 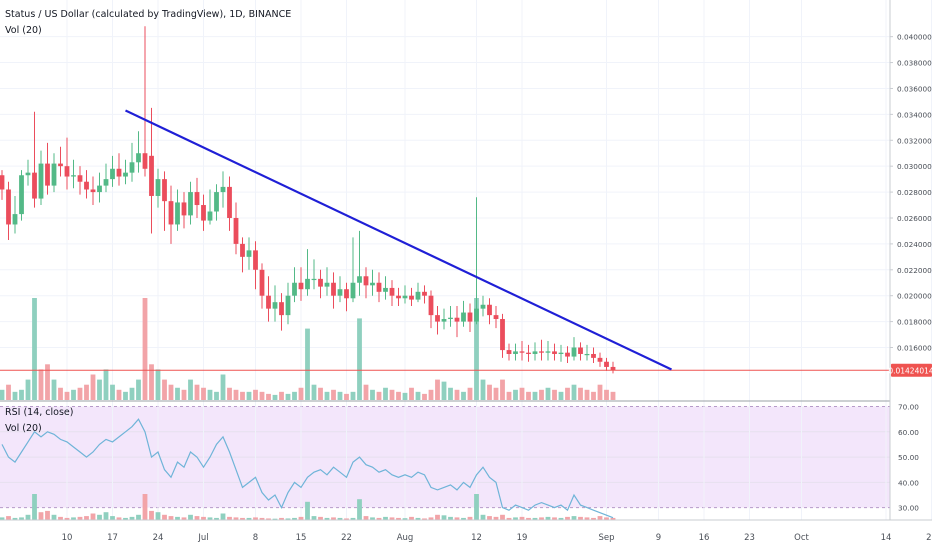 I want to click on time-axis-labels: 10 17 24 Jul 8 15 22 Aug 12 19 Sep 9 16 23 Oct 14 21, so click(x=497, y=538).